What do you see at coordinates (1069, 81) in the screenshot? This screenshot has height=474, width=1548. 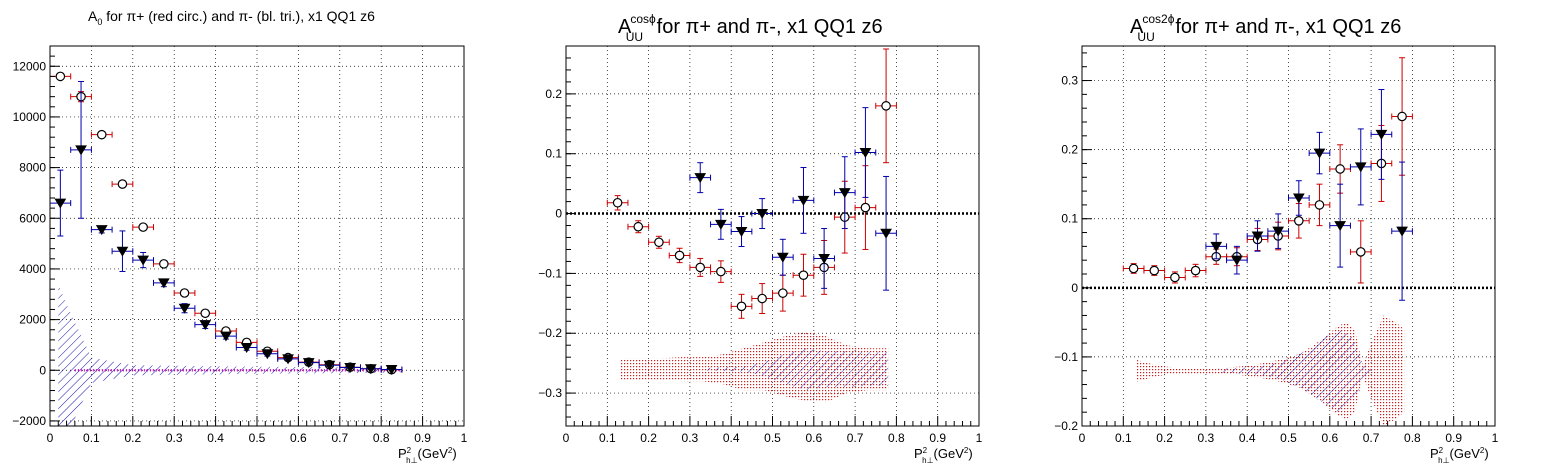 I see `y-tick-label: 0.3` at bounding box center [1069, 81].